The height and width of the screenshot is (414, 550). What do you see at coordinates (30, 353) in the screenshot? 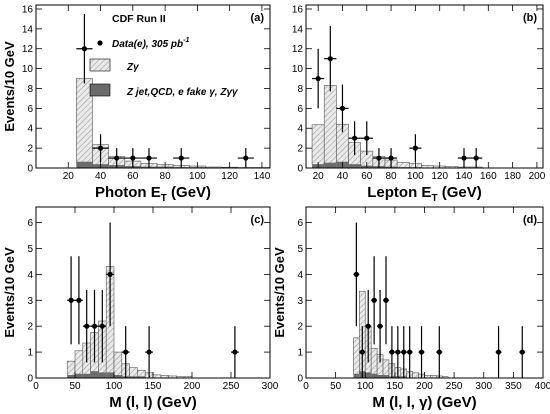
I see `y-tick-label: 1` at bounding box center [30, 353].